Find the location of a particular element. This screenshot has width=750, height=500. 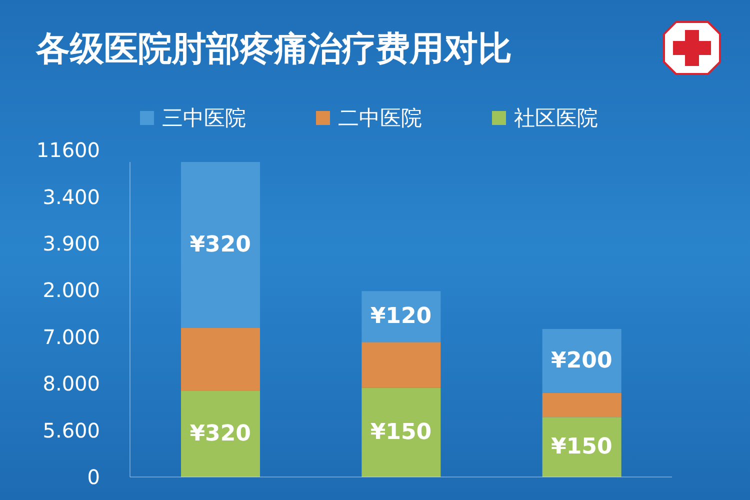

legend-label: 二中医院 is located at coordinates (380, 118).